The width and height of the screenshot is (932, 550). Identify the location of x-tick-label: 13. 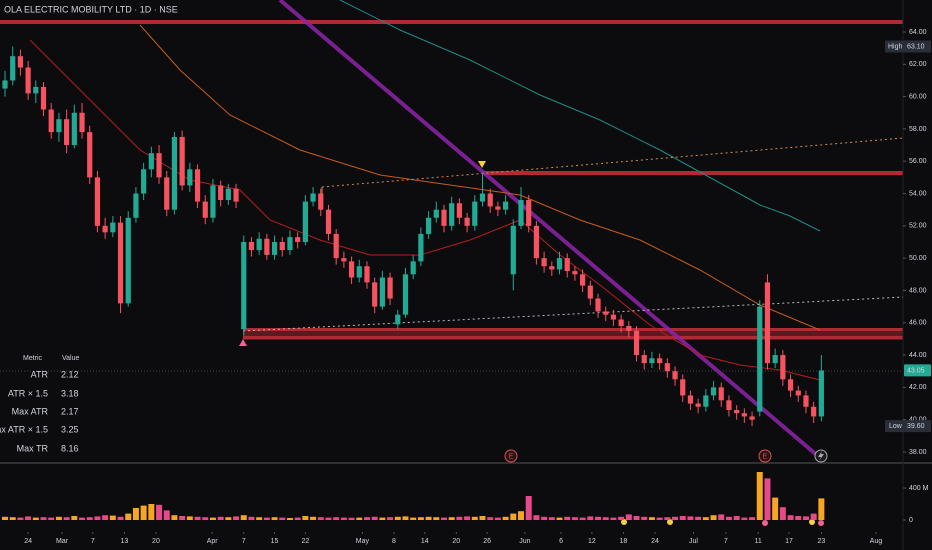
(124, 541).